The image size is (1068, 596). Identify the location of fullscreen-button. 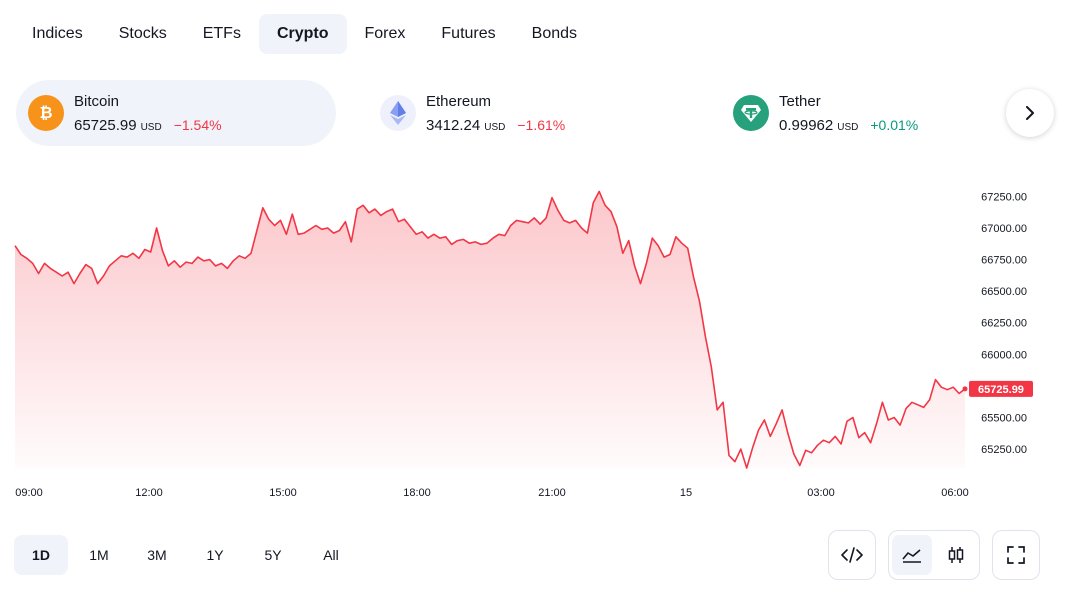
(1016, 555).